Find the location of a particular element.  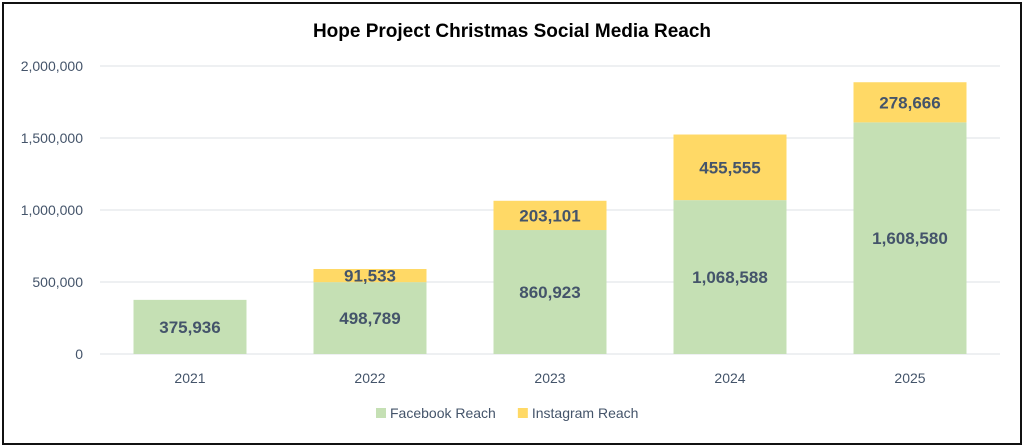

data-label: 375,936 is located at coordinates (189, 327).